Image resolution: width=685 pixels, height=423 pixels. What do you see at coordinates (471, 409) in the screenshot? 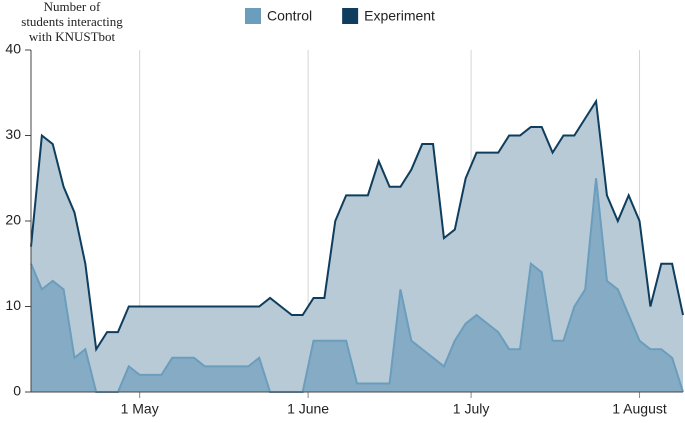
I see `x-tick-label: 1 July` at bounding box center [471, 409].